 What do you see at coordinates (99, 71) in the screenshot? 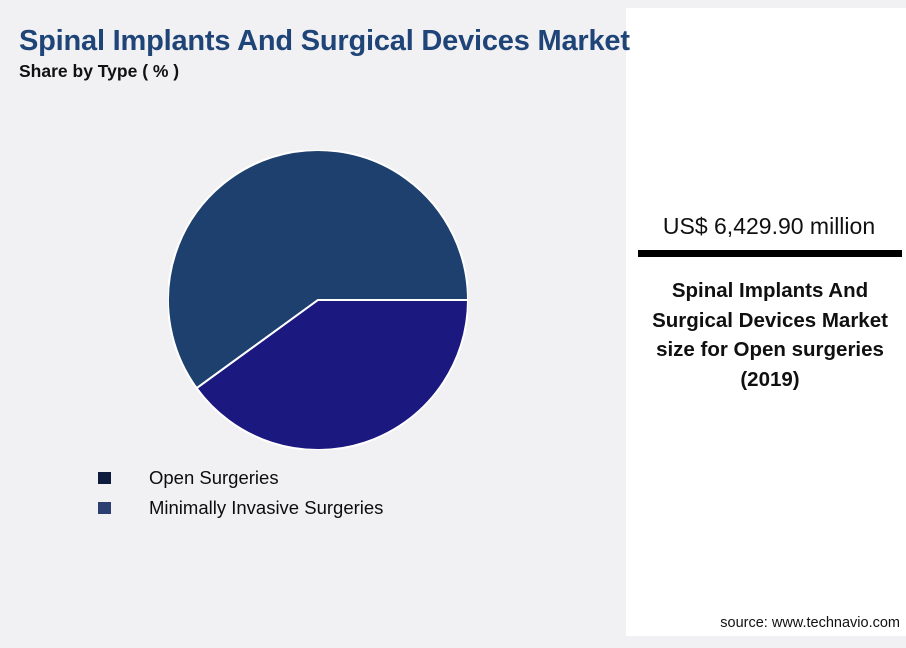
I see `chart-subtitle: Share by Type ( % )` at bounding box center [99, 71].